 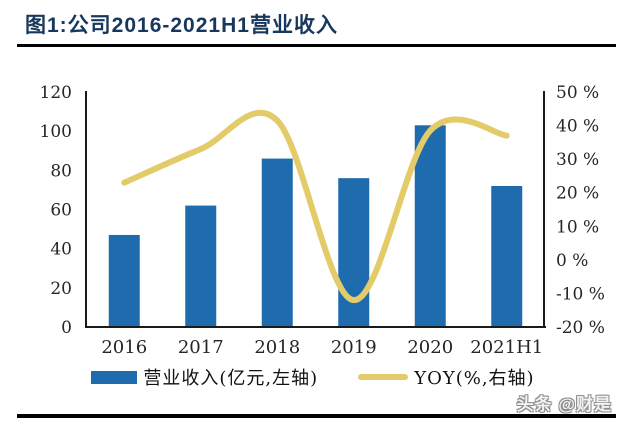 What do you see at coordinates (580, 328) in the screenshot?
I see `right-axis-tick: -20 %` at bounding box center [580, 328].